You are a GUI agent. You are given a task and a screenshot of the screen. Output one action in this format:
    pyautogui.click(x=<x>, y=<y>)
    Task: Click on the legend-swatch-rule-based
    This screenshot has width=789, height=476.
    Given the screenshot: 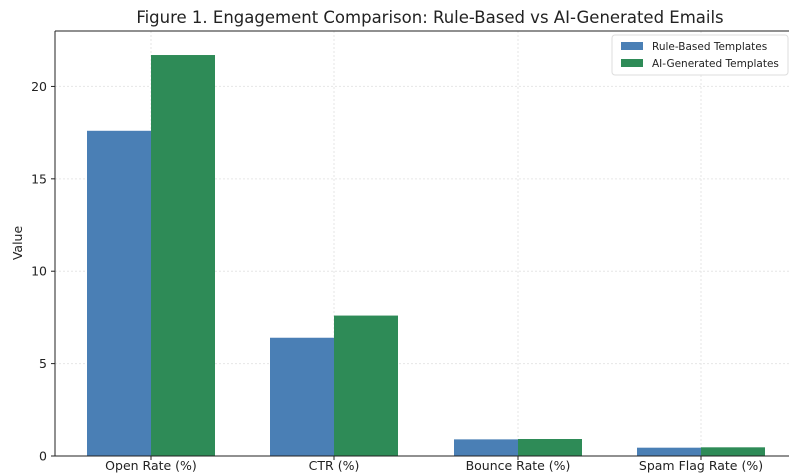 What is the action you would take?
    pyautogui.click(x=632, y=46)
    